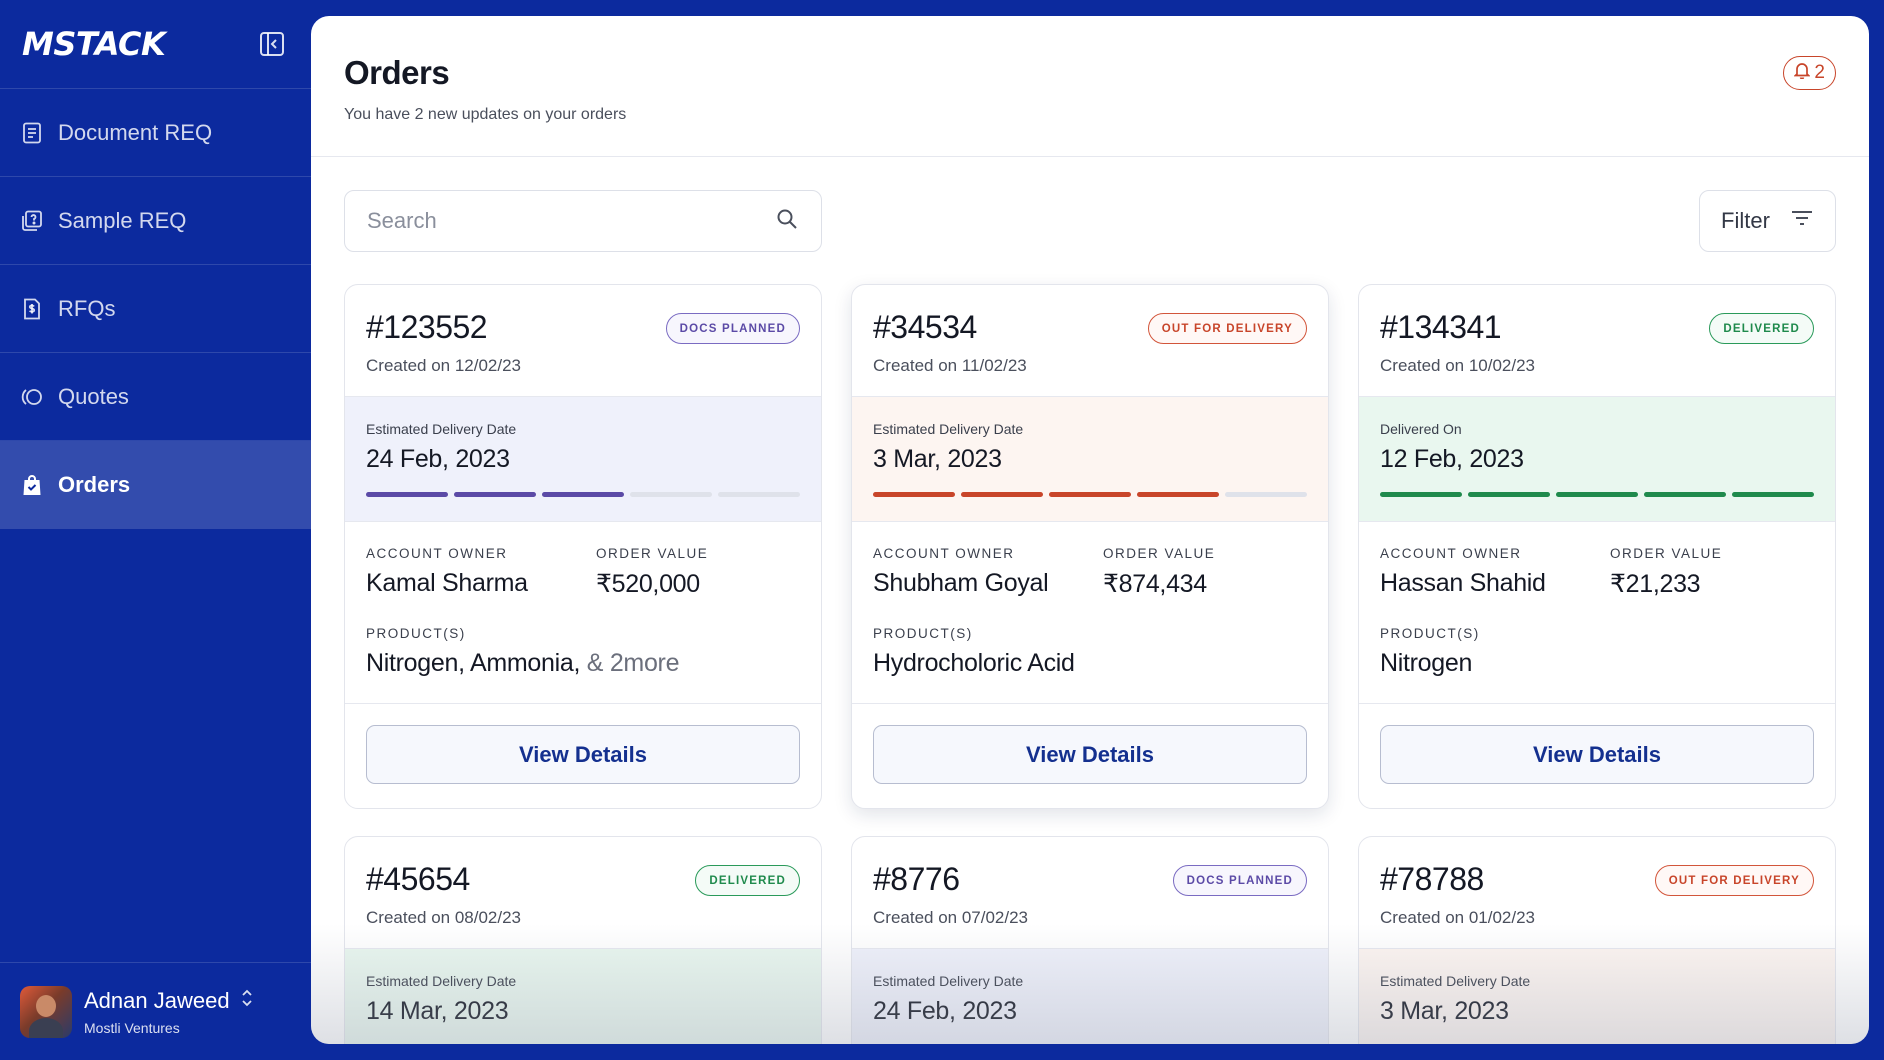  I want to click on sidebar-item-quotes: Quotes, so click(155, 397).